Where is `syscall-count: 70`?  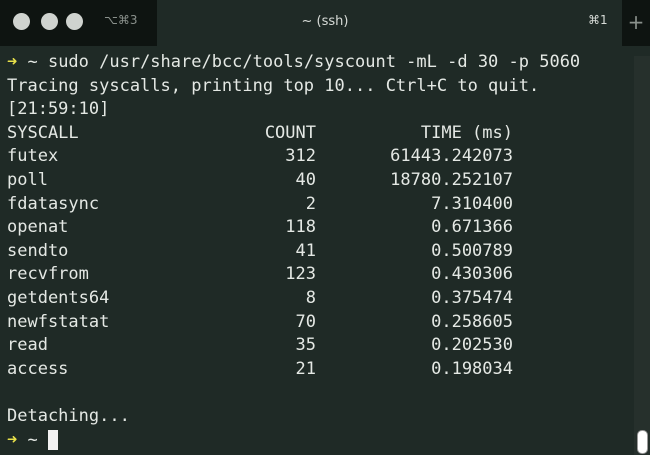
syscall-count: 70 is located at coordinates (305, 321).